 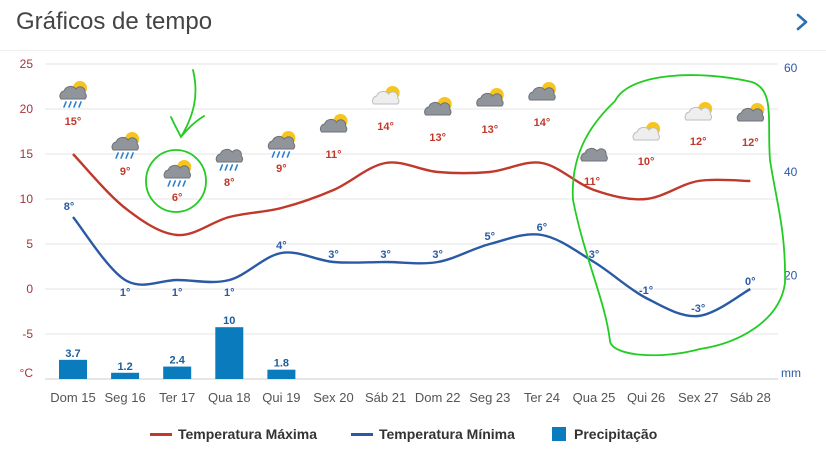 What do you see at coordinates (791, 275) in the screenshot?
I see `y-right-tick-label: 20` at bounding box center [791, 275].